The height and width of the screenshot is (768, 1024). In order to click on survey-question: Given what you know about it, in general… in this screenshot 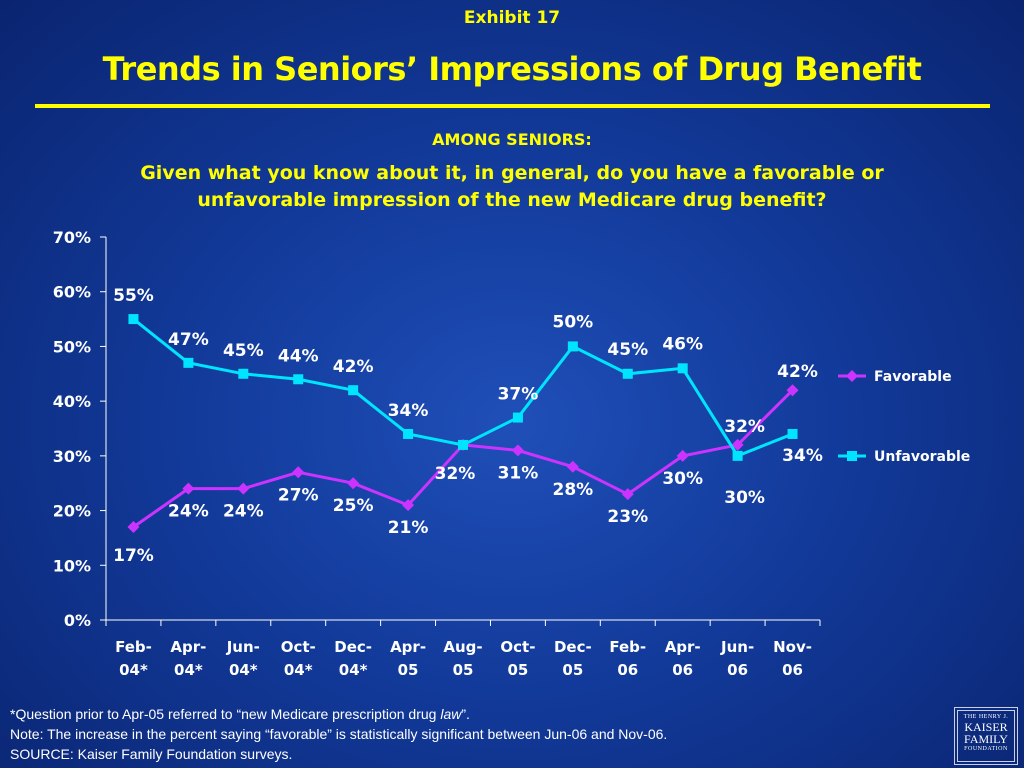, I will do `click(512, 187)`.